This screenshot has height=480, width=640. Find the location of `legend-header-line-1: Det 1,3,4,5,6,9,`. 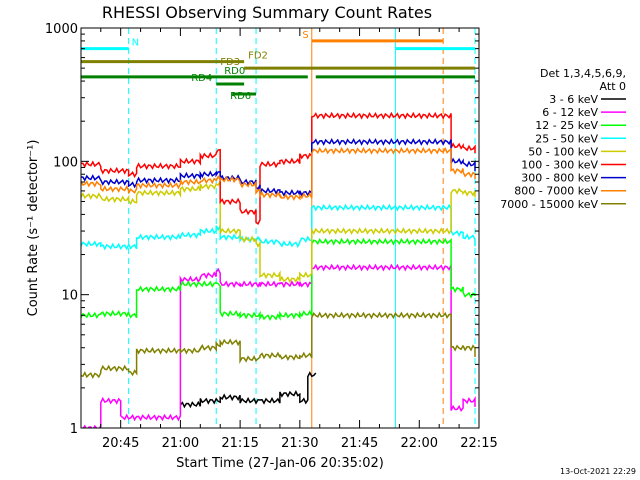

legend-header-line-1: Det 1,3,4,5,6,9, is located at coordinates (583, 73).